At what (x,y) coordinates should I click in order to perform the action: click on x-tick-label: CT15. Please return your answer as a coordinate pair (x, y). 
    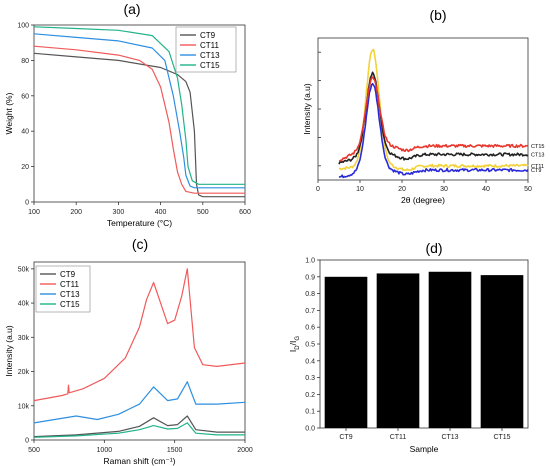
    Looking at the image, I should click on (501, 437).